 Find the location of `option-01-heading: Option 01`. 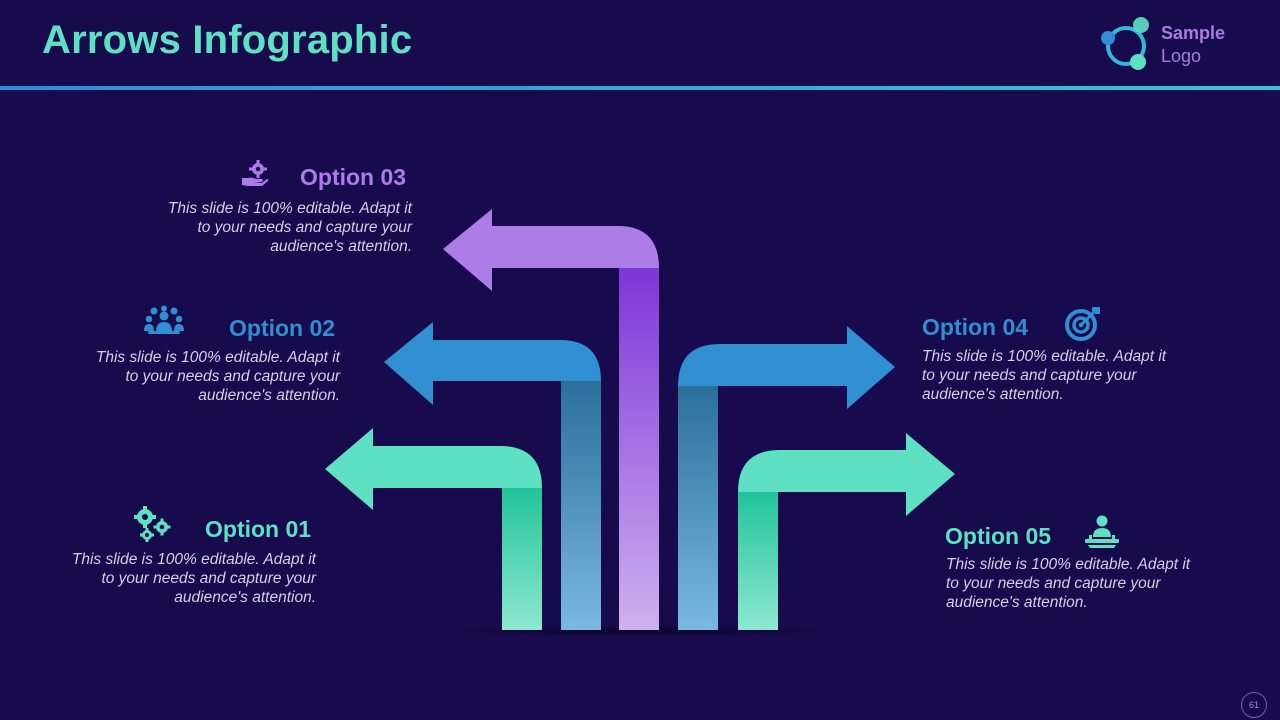

option-01-heading: Option 01 is located at coordinates (258, 529).